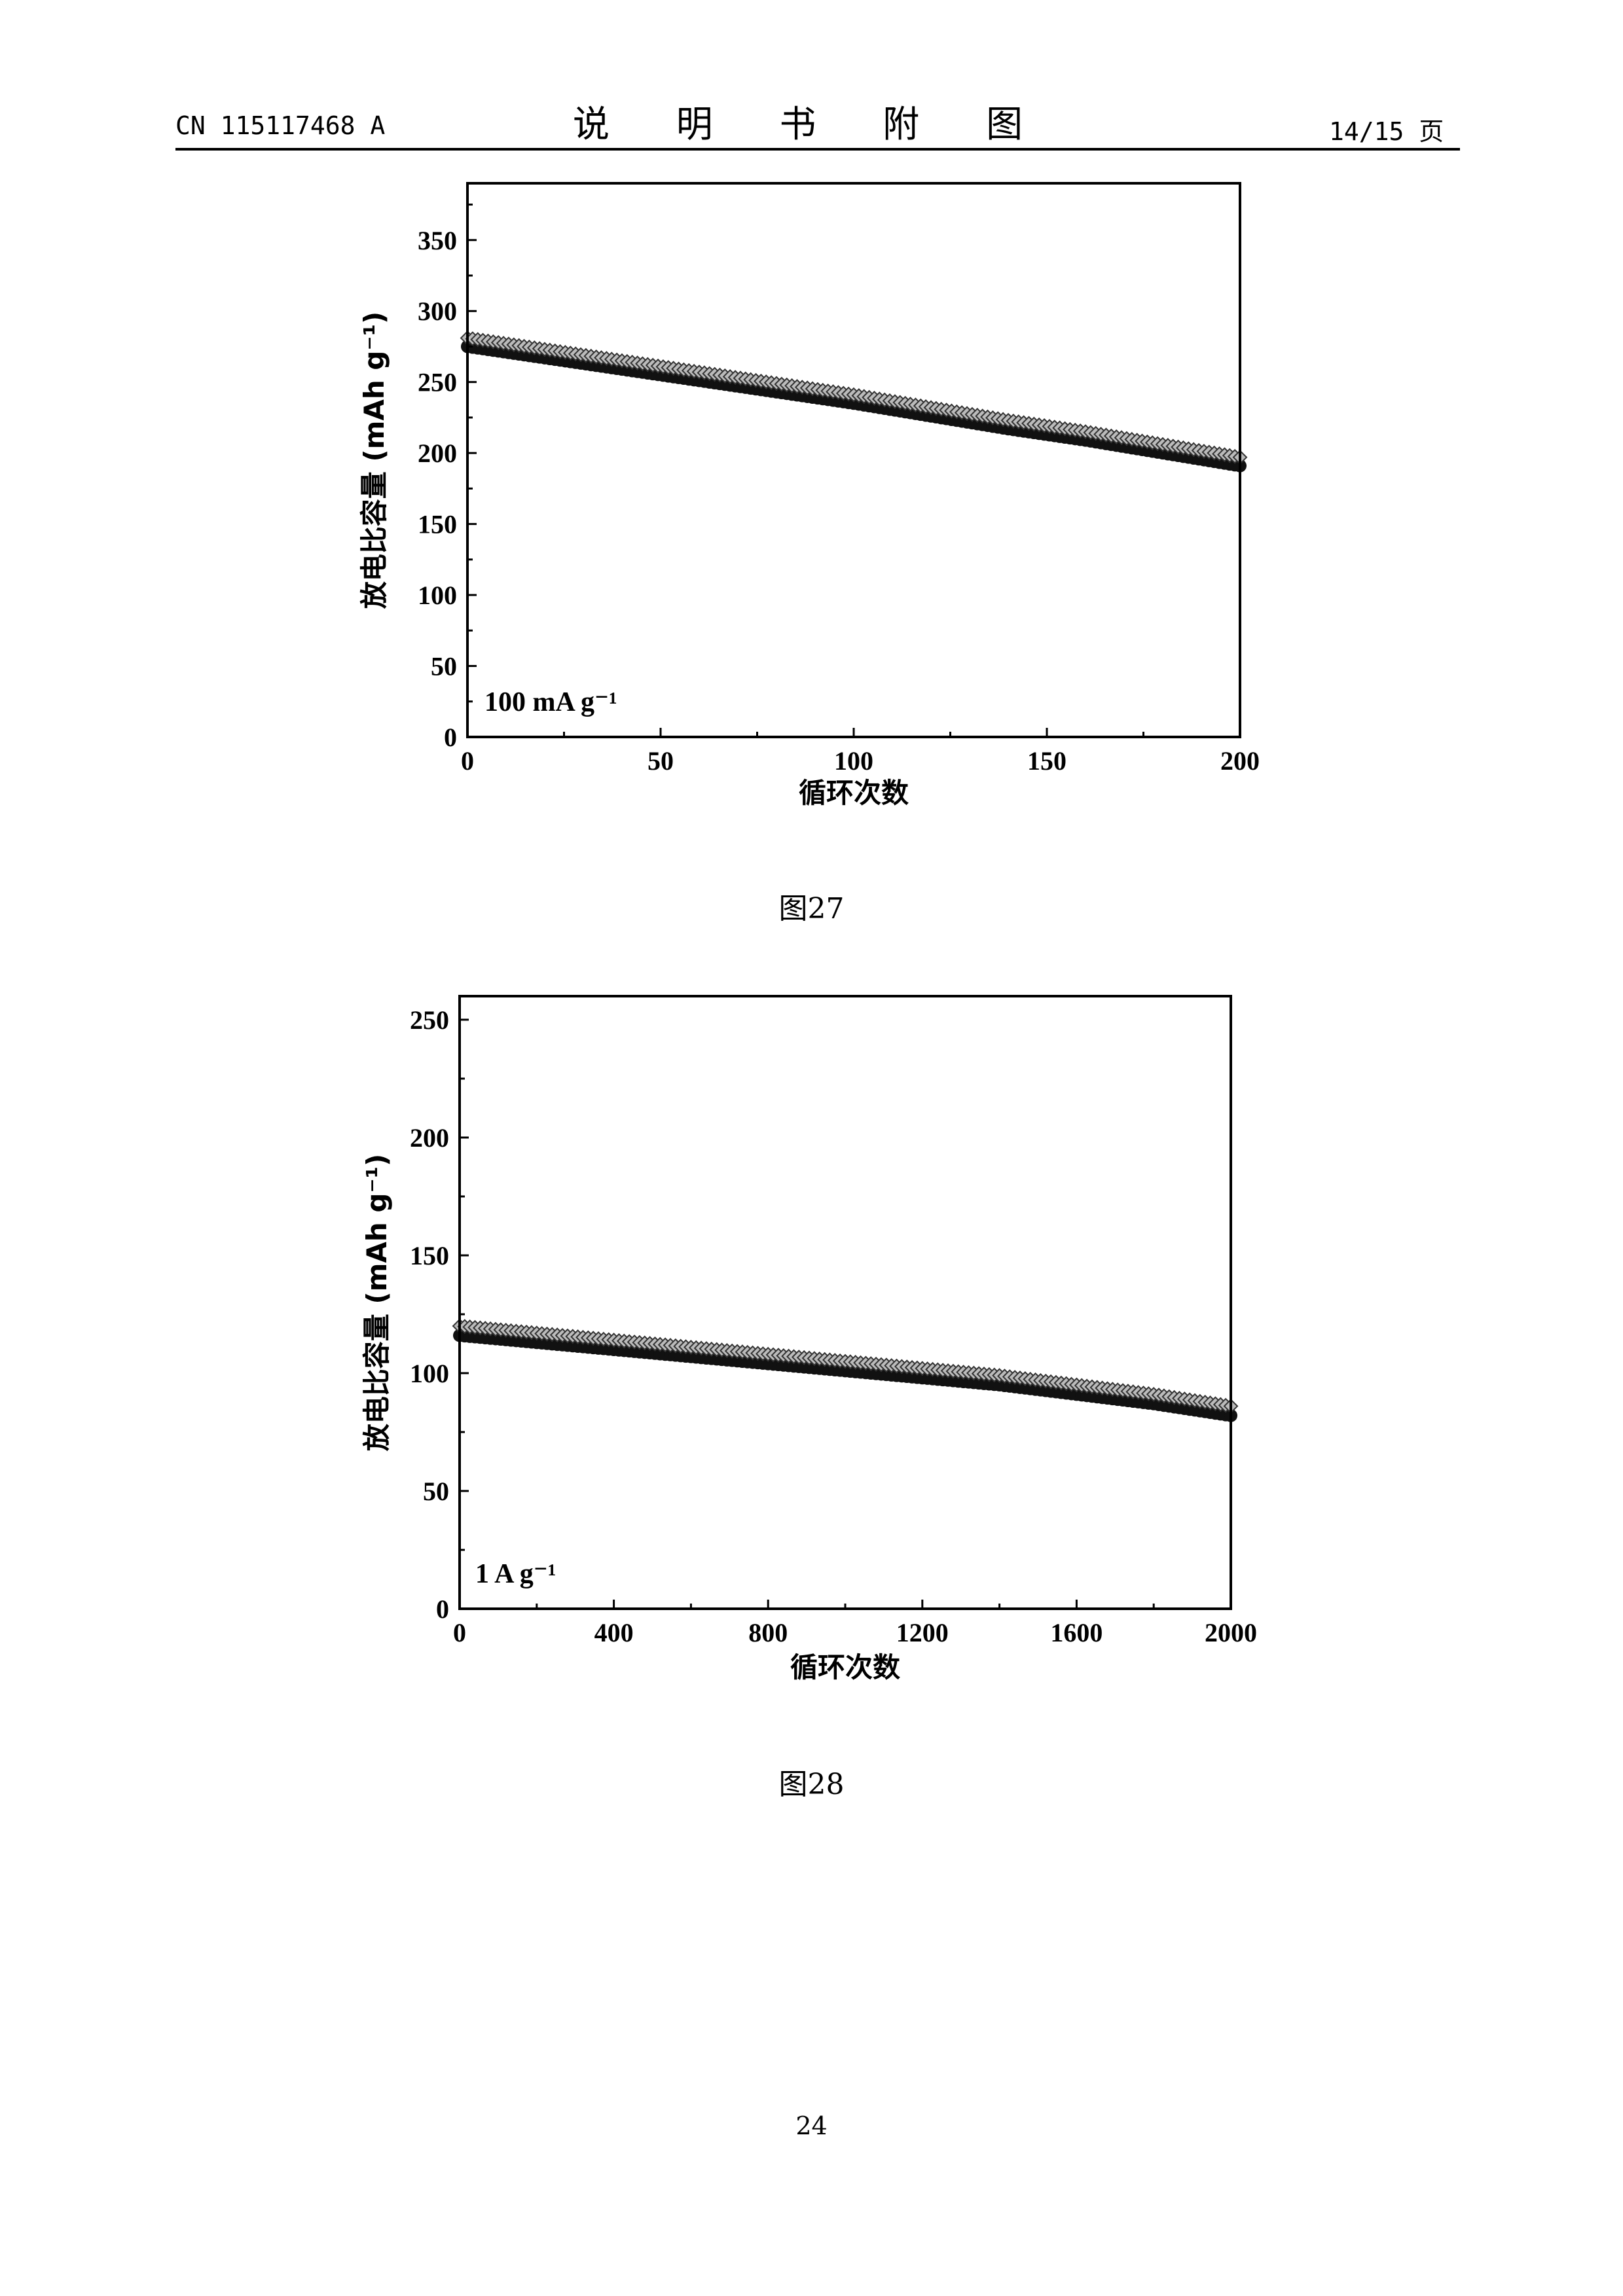  Describe the element at coordinates (550, 702) in the screenshot. I see `chart-annotation: 100 mA g⁻¹` at that location.